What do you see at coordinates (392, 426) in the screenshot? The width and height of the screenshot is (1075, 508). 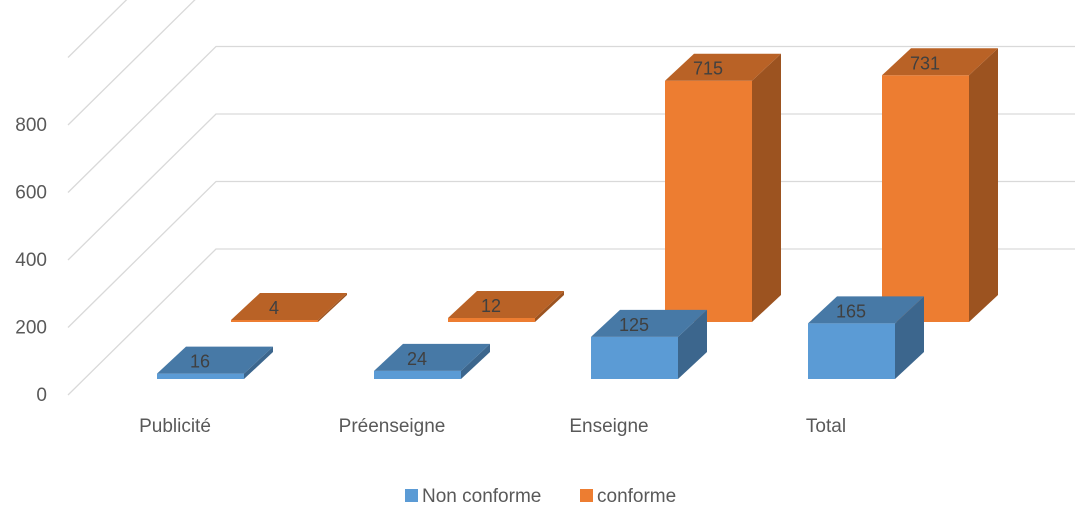 I see `category-label: Préenseigne` at bounding box center [392, 426].